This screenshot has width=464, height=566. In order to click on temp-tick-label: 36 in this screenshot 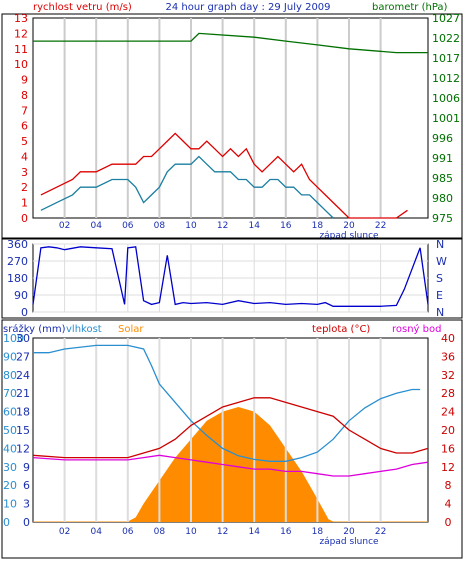, I will do `click(448, 356)`.